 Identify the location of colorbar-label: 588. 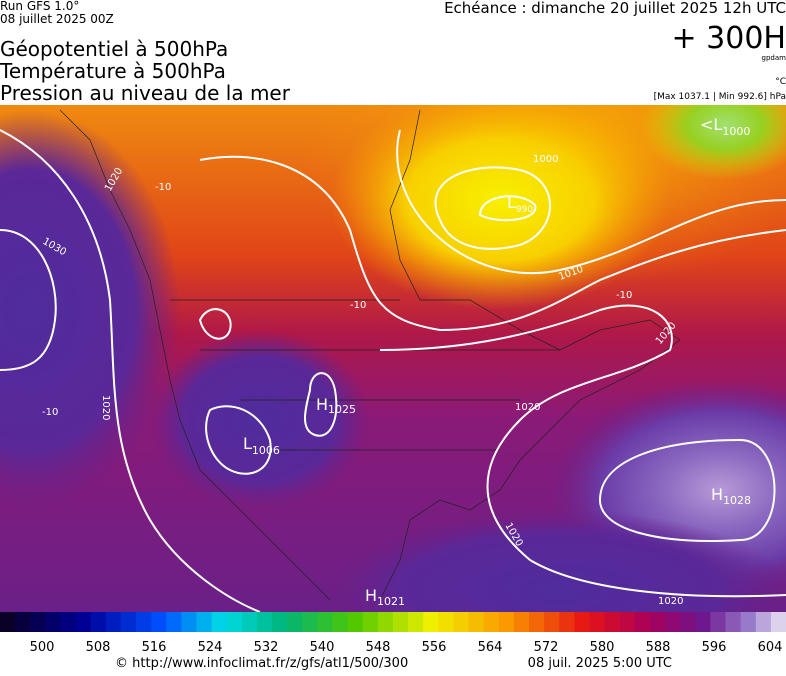
(658, 647).